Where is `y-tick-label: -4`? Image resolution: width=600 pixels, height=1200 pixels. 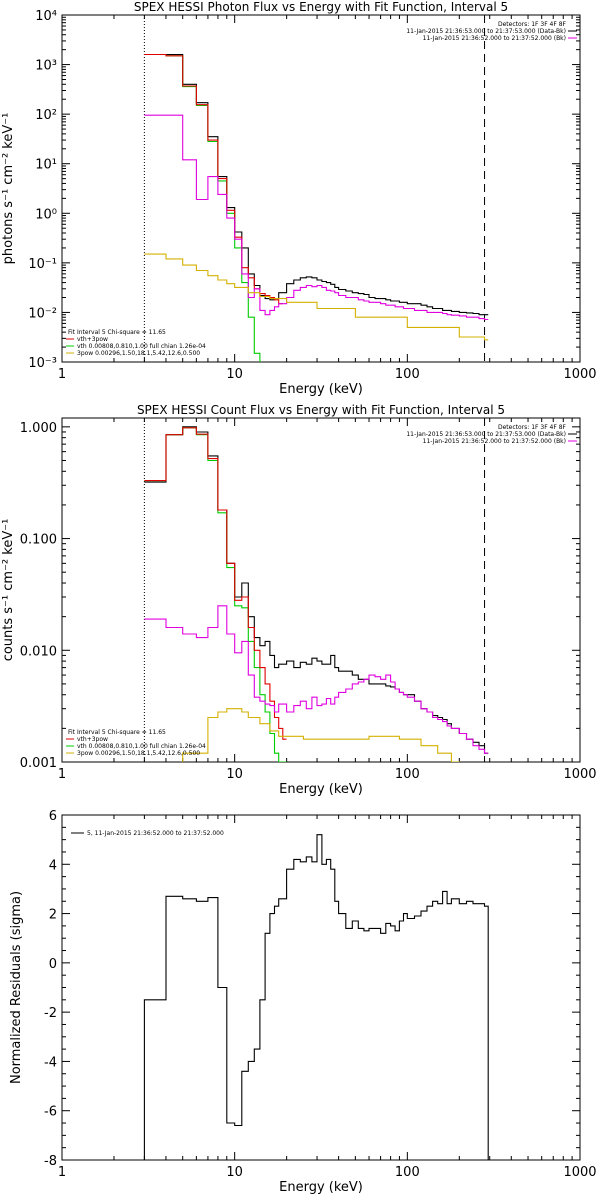 y-tick-label: -4 is located at coordinates (50, 1062).